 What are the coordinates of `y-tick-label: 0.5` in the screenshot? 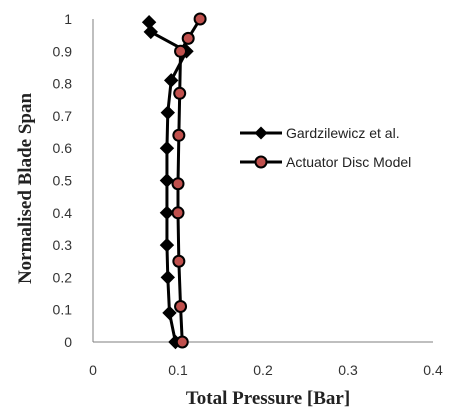 It's located at (63, 181).